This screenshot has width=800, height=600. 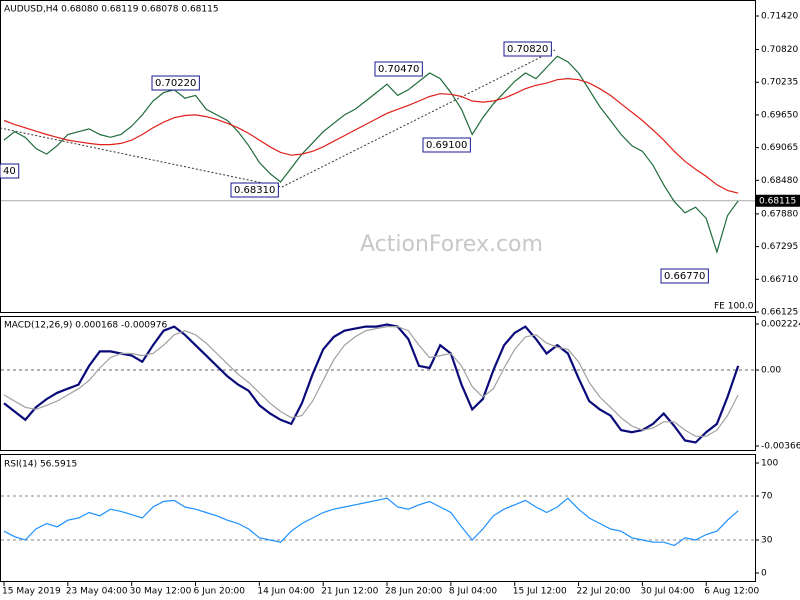 I want to click on annotation-label: 0.70220, so click(x=175, y=83).